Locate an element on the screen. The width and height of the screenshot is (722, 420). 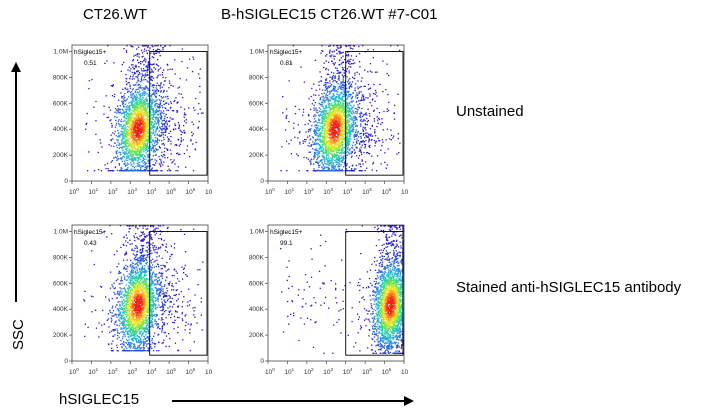
x-tick-label: 10⁴ is located at coordinates (348, 191).